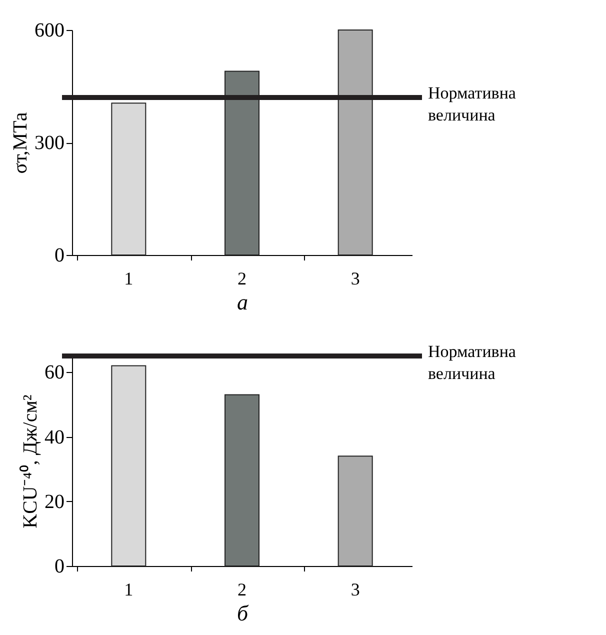  What do you see at coordinates (21, 143) in the screenshot?
I see `y-axis-title: σт,МТа` at bounding box center [21, 143].